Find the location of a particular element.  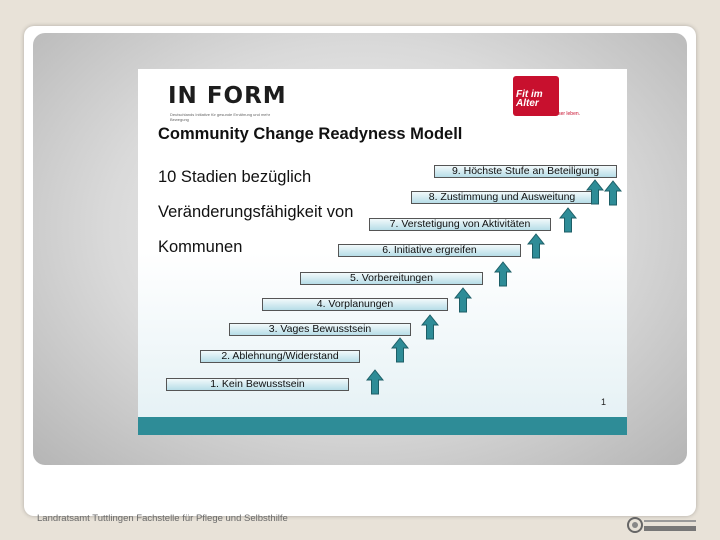

inform-logo: IN FORM is located at coordinates (227, 96).